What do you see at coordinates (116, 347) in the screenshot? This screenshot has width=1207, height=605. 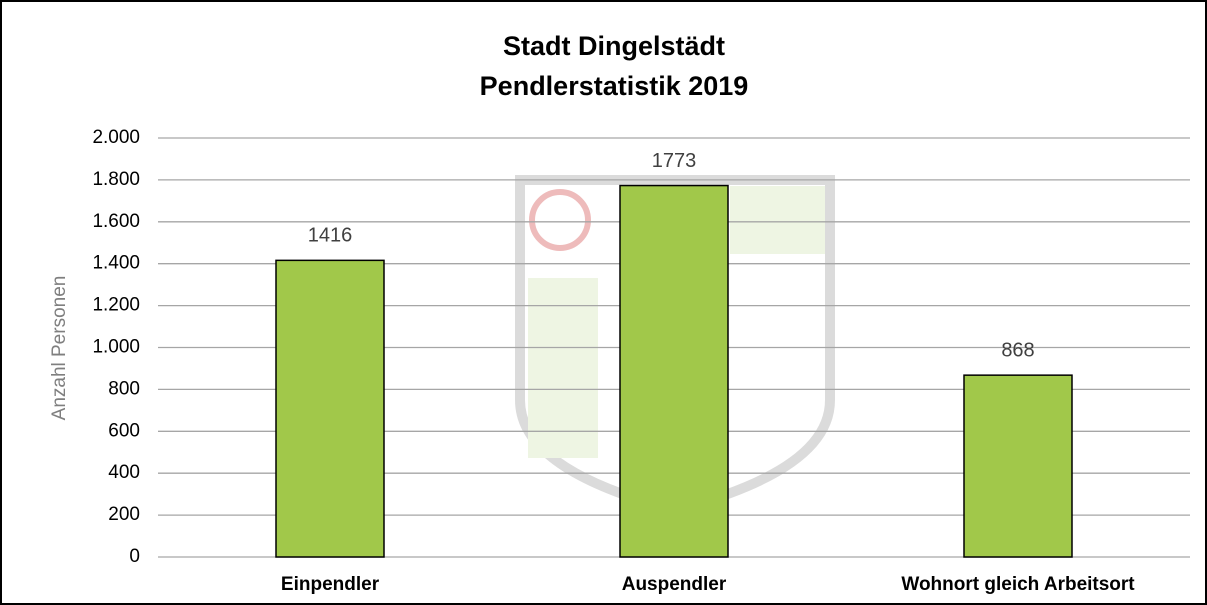 I see `y-tick-label: 1.000` at bounding box center [116, 347].